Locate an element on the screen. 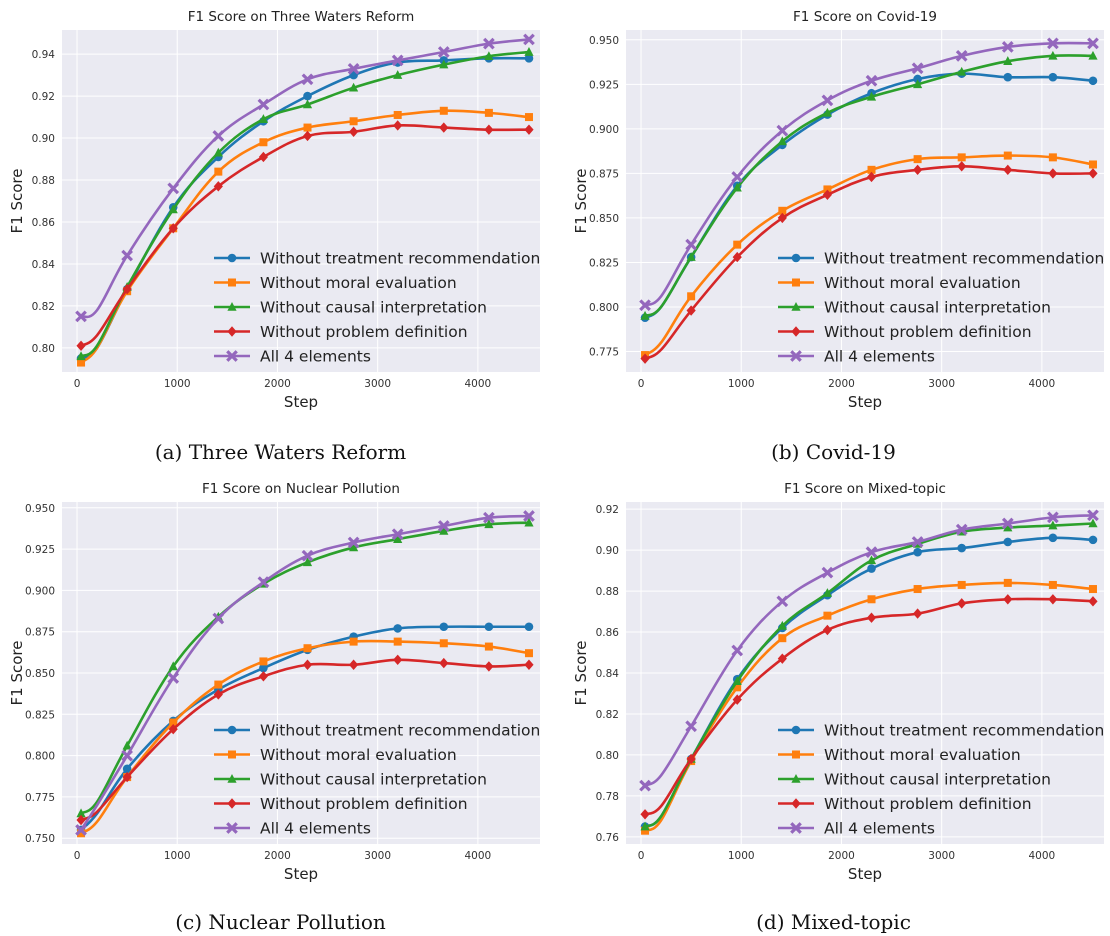 The width and height of the screenshot is (1110, 936). chart-title: F1 Score on Mixed-topic is located at coordinates (865, 489).